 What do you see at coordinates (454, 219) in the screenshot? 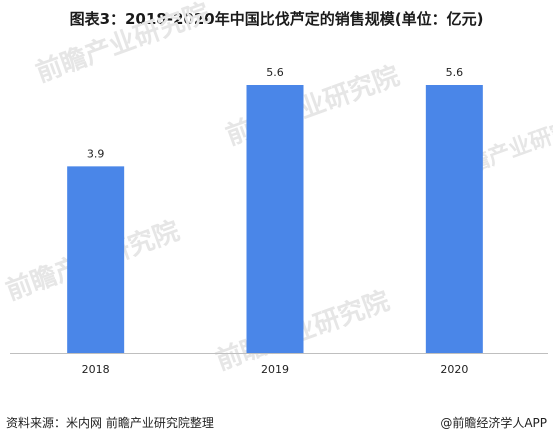
I see `bar-2020` at bounding box center [454, 219].